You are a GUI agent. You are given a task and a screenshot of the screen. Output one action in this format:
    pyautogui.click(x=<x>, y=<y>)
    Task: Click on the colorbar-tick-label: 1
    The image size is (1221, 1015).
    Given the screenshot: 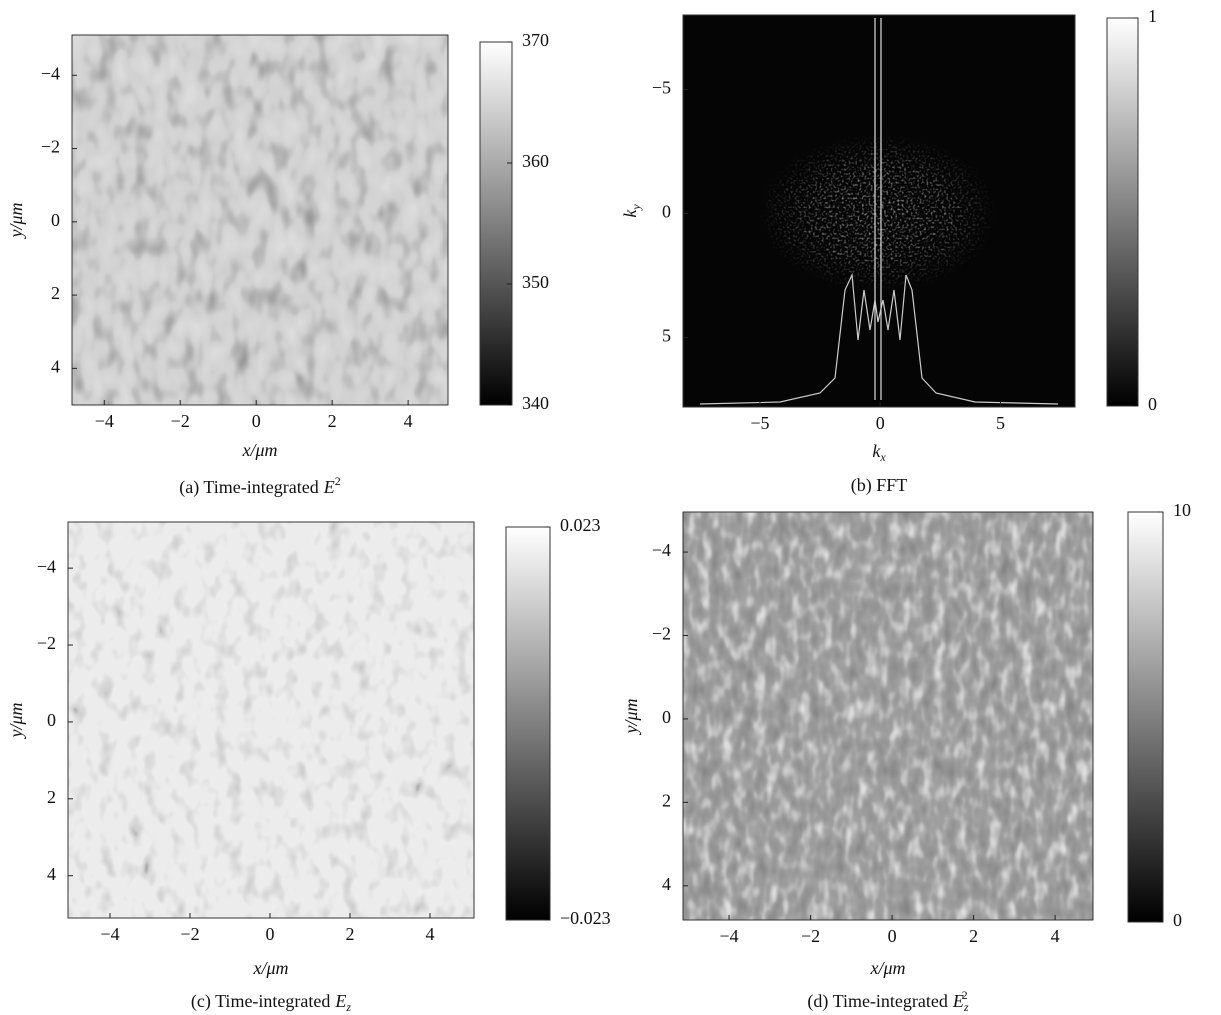 What is the action you would take?
    pyautogui.click(x=1152, y=16)
    